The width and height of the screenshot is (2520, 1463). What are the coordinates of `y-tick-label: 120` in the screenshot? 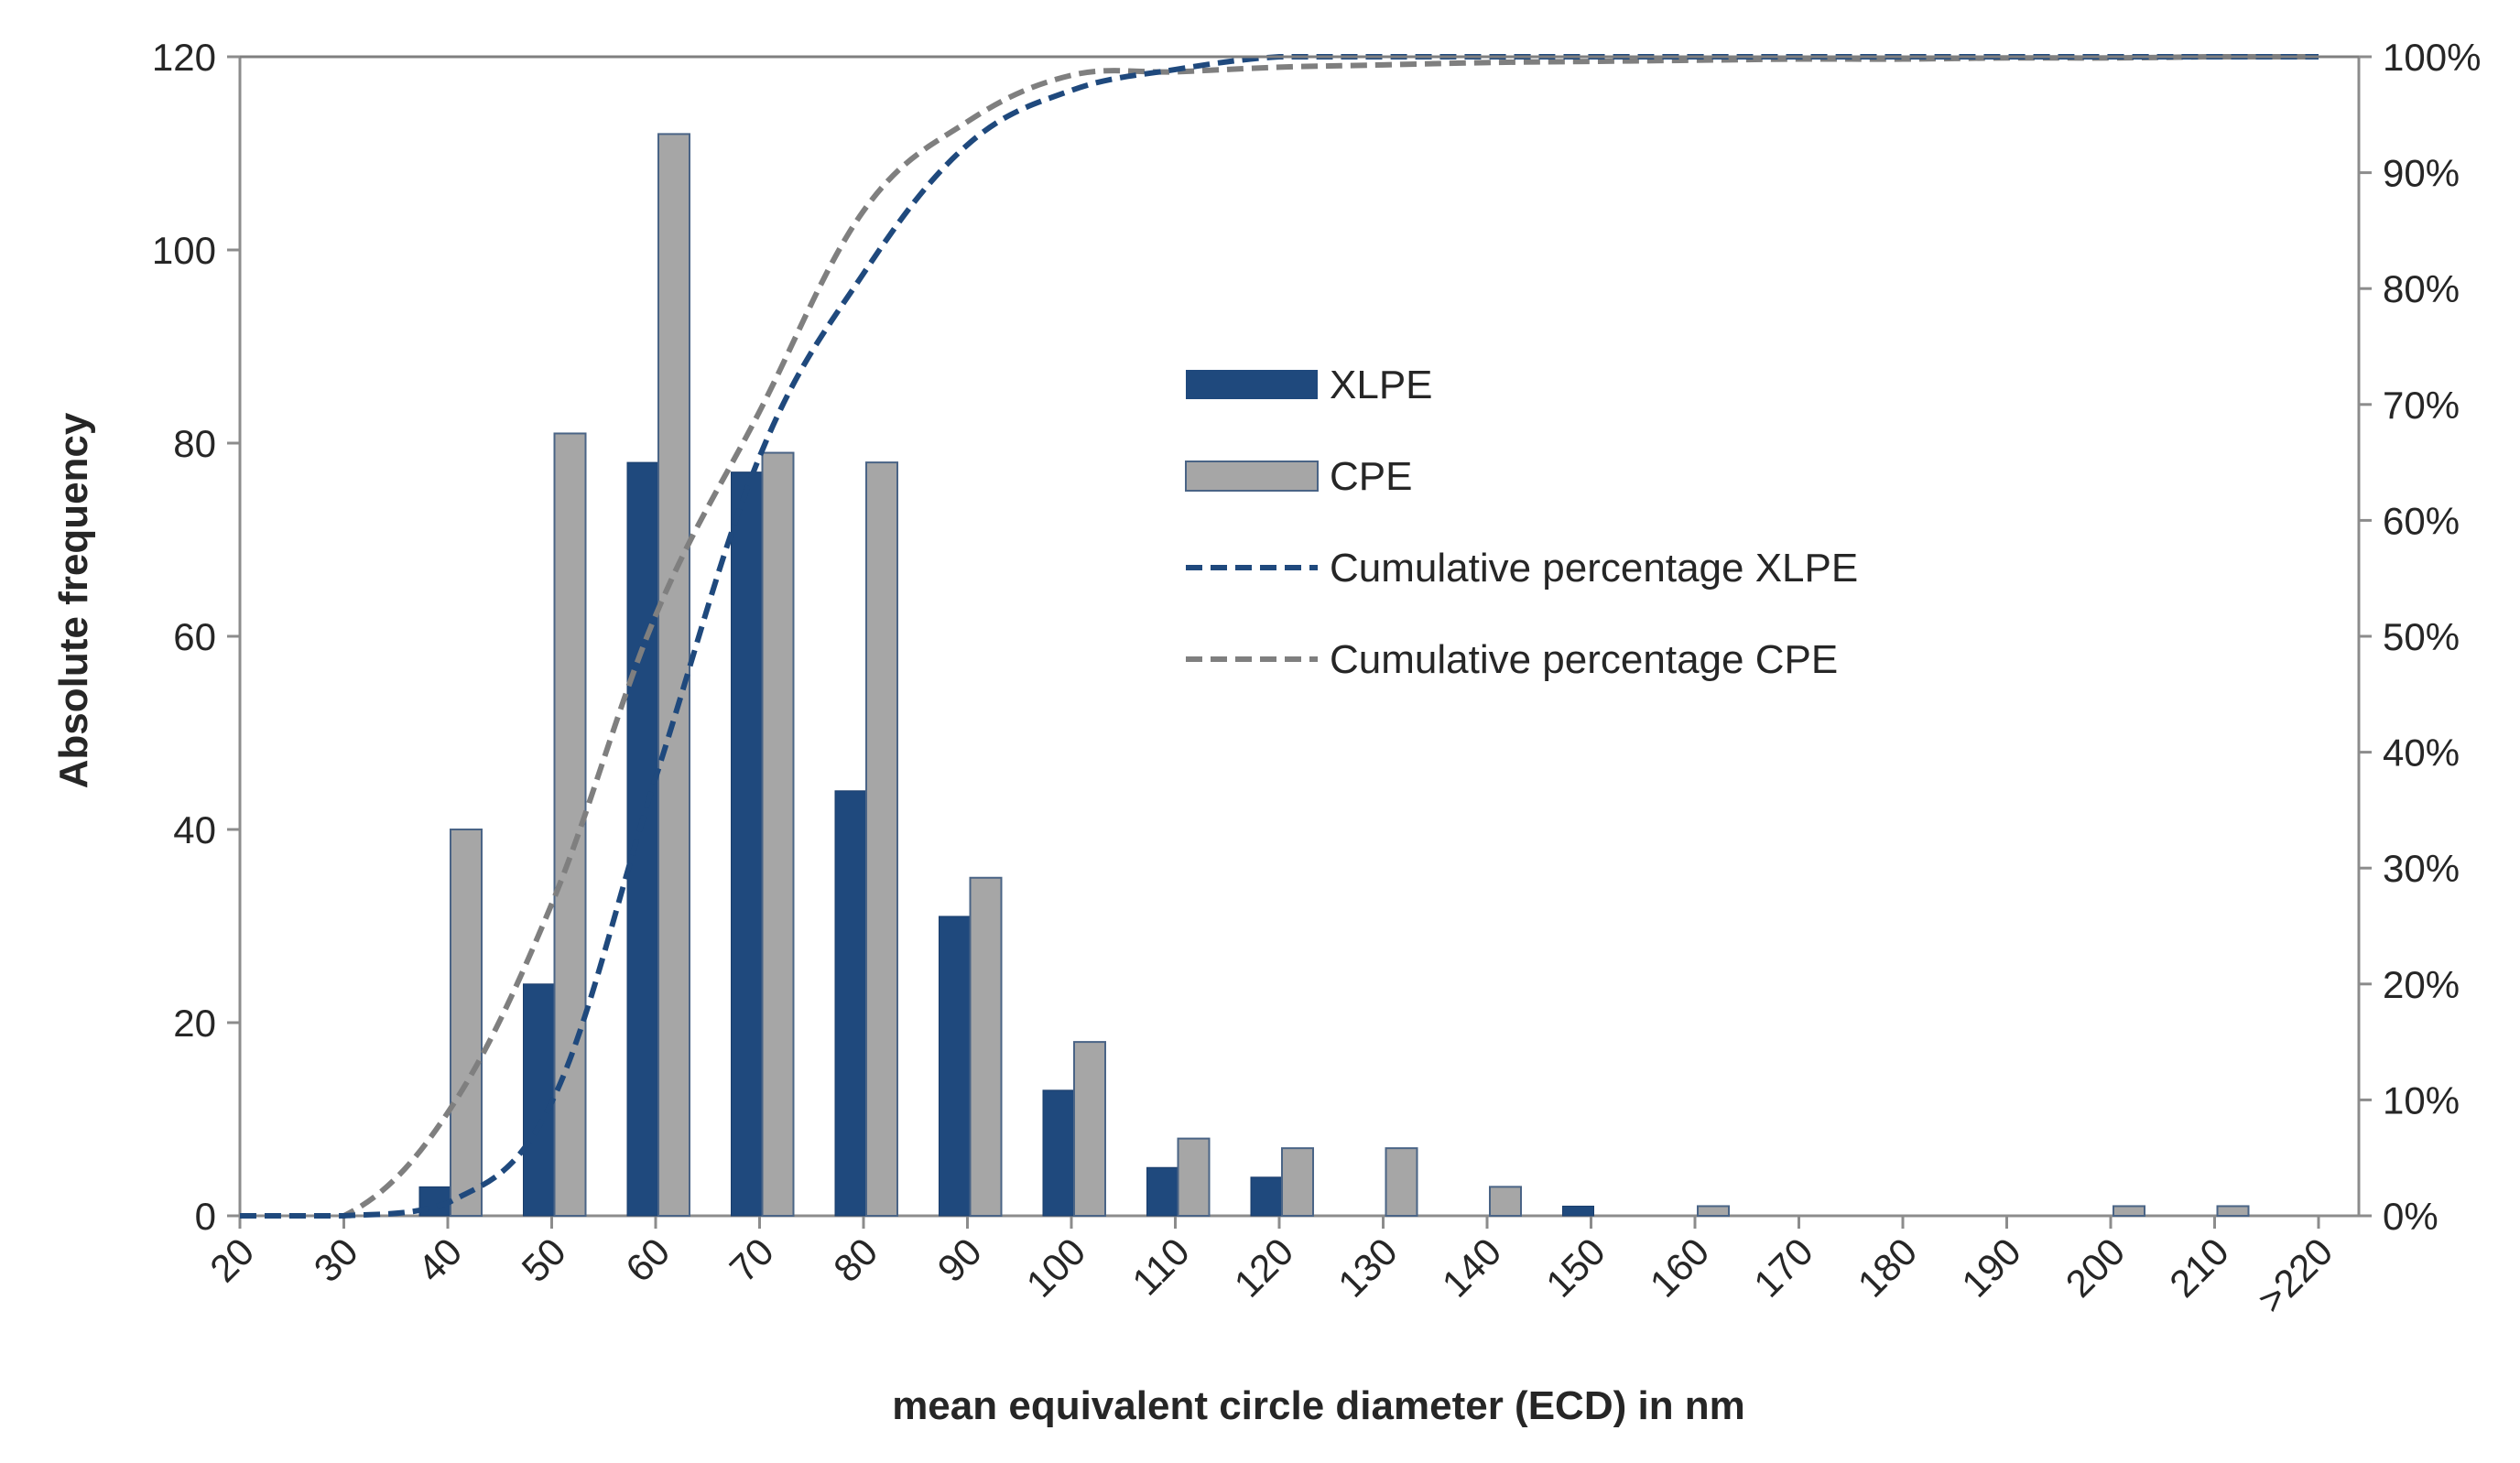 It's located at (184, 57).